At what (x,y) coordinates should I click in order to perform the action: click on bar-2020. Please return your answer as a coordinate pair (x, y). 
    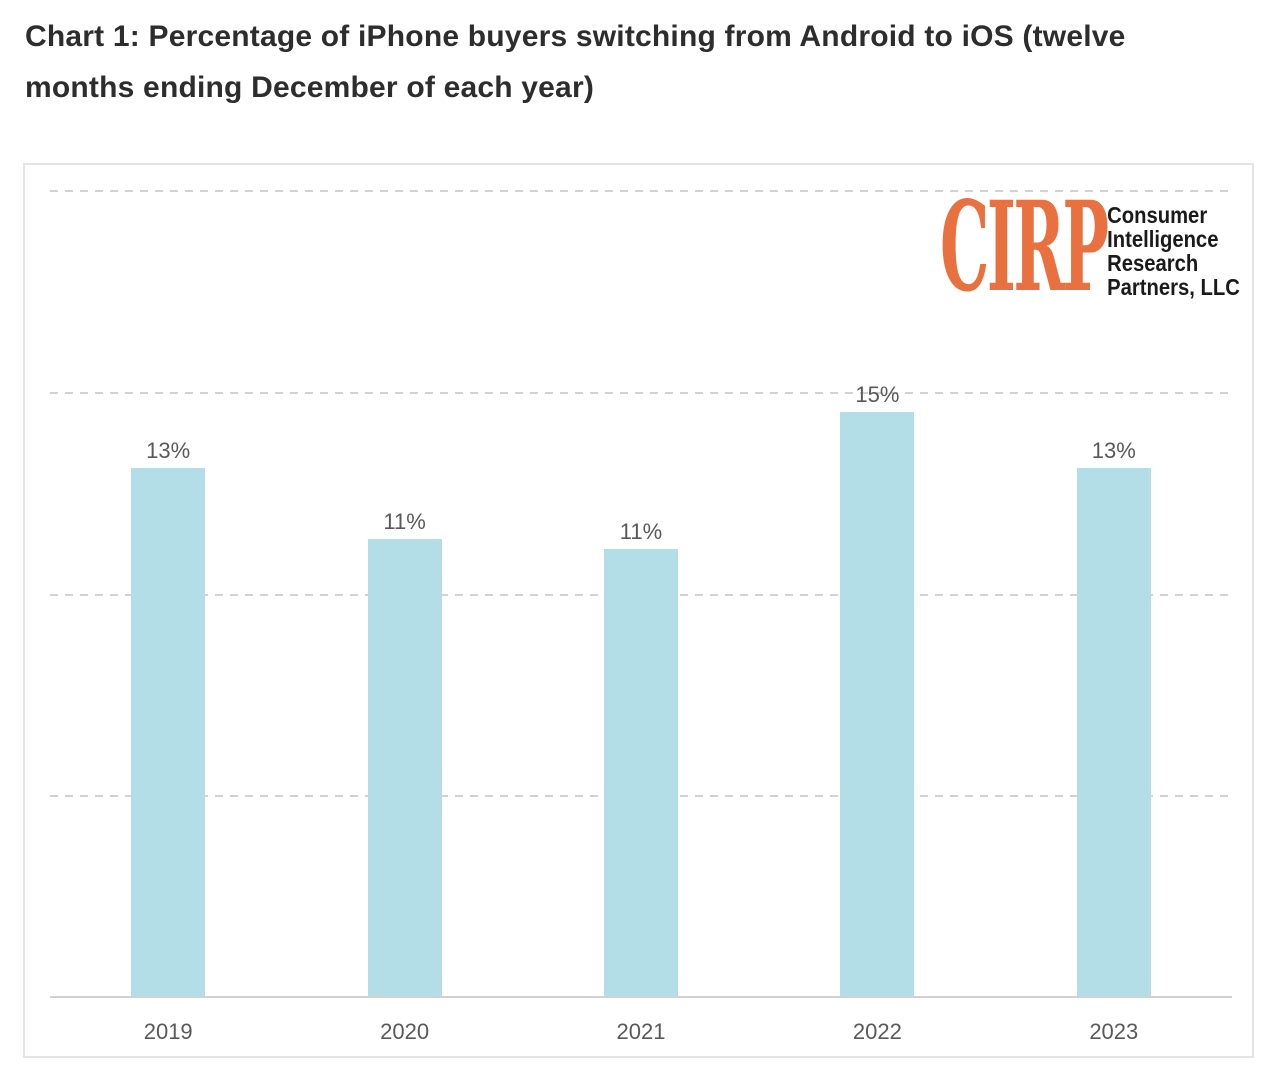
    Looking at the image, I should click on (404, 768).